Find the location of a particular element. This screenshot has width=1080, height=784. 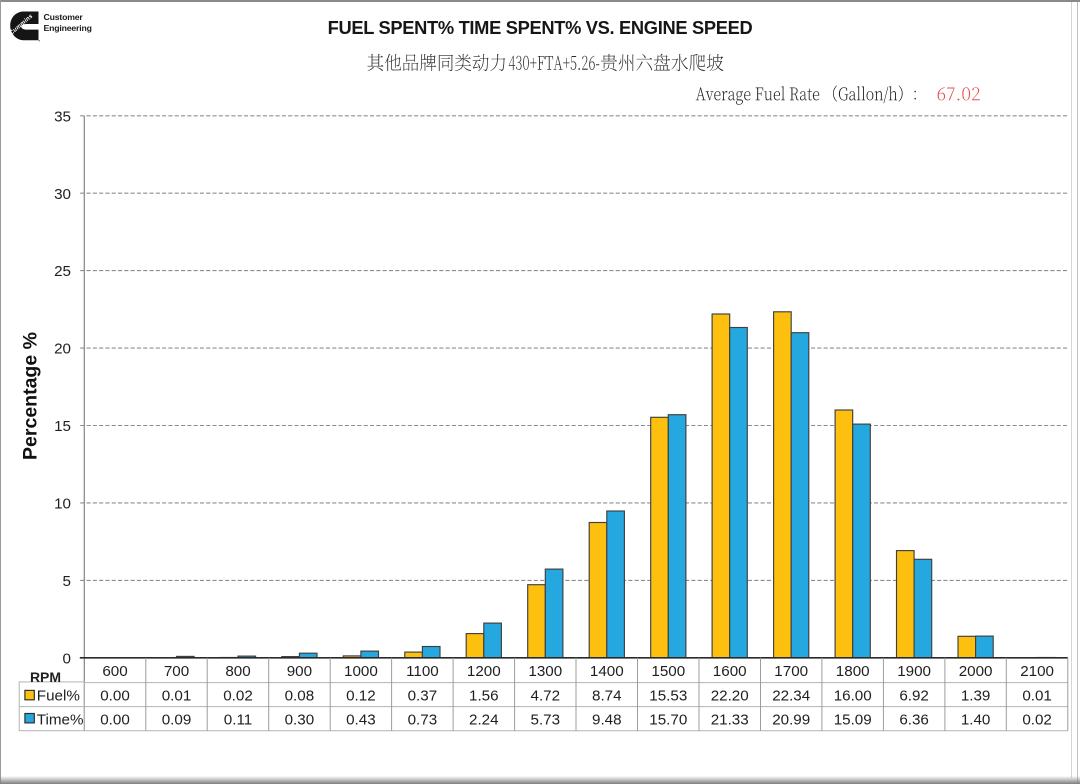

svg-text: 6.92 is located at coordinates (914, 695).